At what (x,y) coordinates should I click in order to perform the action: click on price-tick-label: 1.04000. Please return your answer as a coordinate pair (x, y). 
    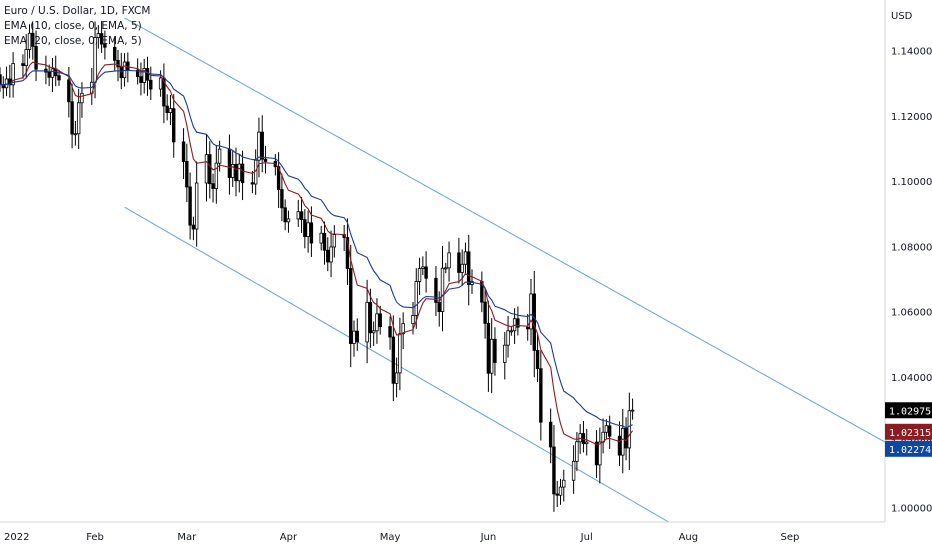
    Looking at the image, I should click on (911, 378).